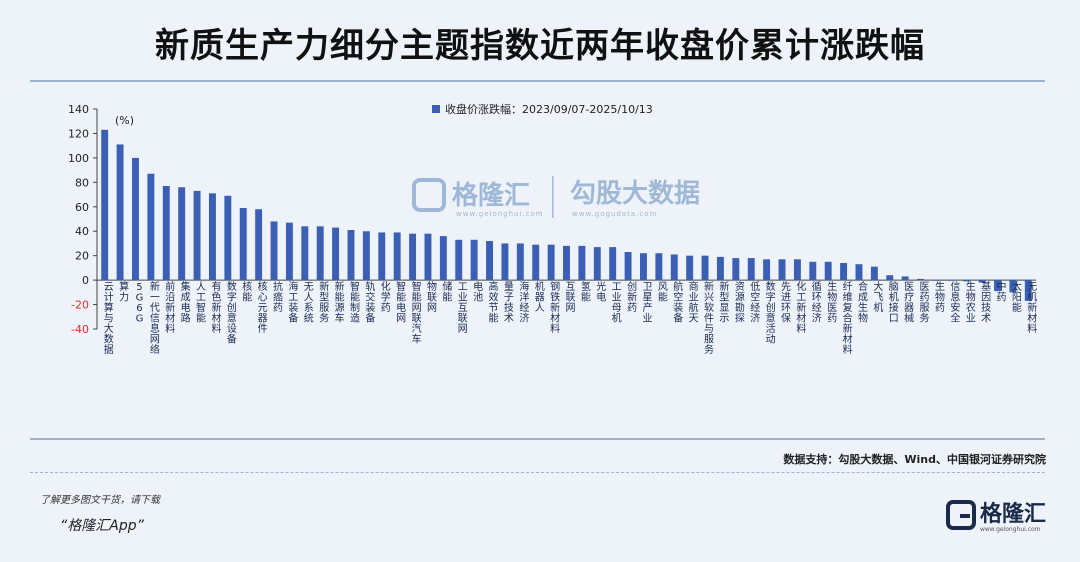 The width and height of the screenshot is (1080, 562). What do you see at coordinates (78, 158) in the screenshot?
I see `y-tick-label: 100` at bounding box center [78, 158].